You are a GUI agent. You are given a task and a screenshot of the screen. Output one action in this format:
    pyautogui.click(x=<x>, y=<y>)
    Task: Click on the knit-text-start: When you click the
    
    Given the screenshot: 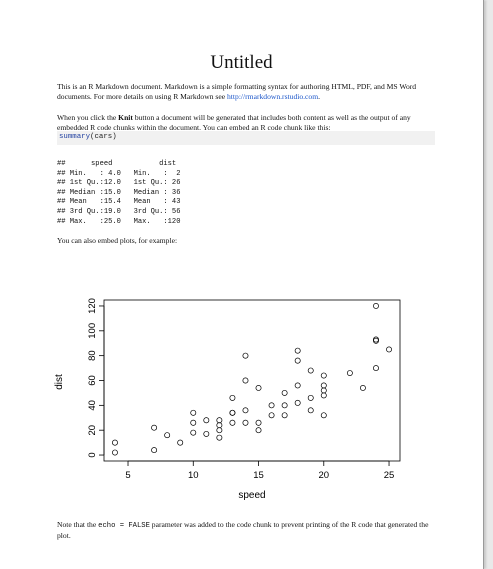 What is the action you would take?
    pyautogui.click(x=88, y=117)
    